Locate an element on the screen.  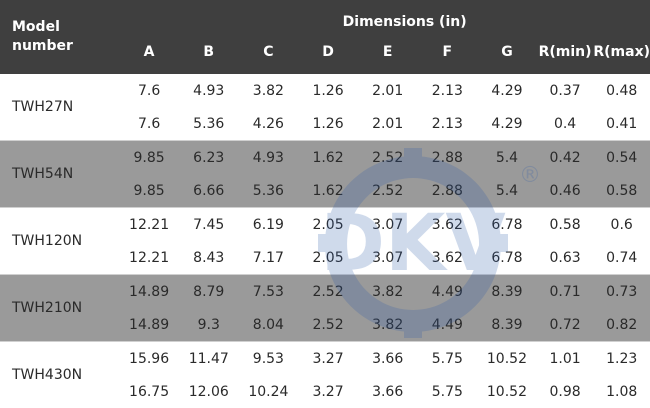
dimension-cell: 6.19 is located at coordinates (269, 225).